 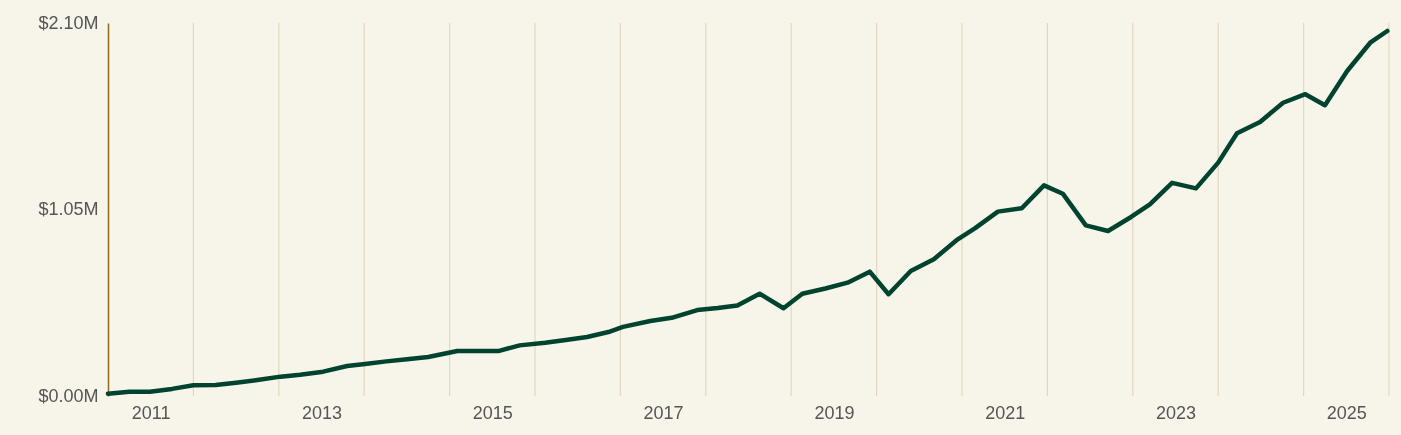 What do you see at coordinates (834, 412) in the screenshot?
I see `x-tick-label: 2019` at bounding box center [834, 412].